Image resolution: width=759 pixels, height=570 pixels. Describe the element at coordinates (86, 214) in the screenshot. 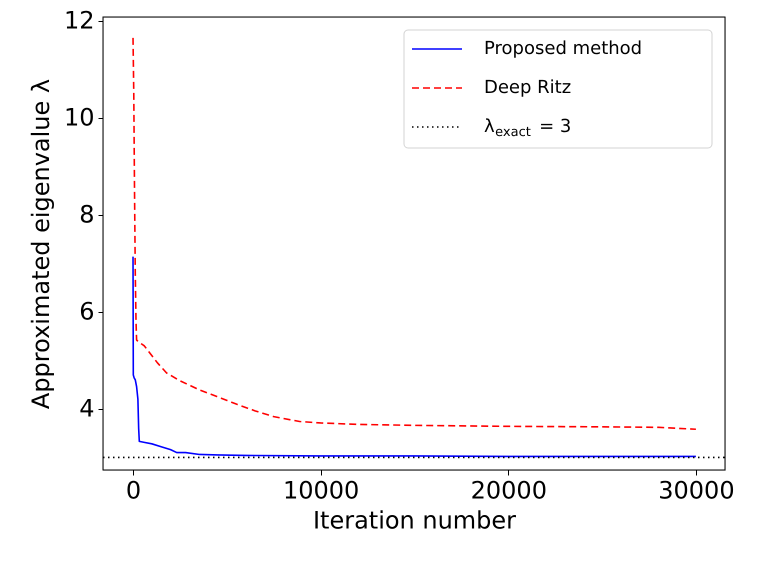

I see `y-tick-label: 8` at that location.